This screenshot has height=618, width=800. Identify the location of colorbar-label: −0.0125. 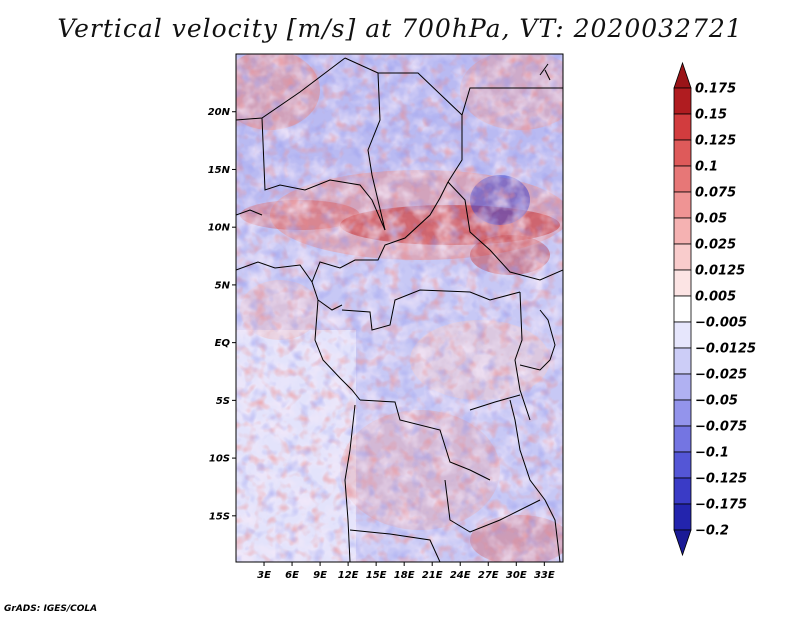
(725, 349).